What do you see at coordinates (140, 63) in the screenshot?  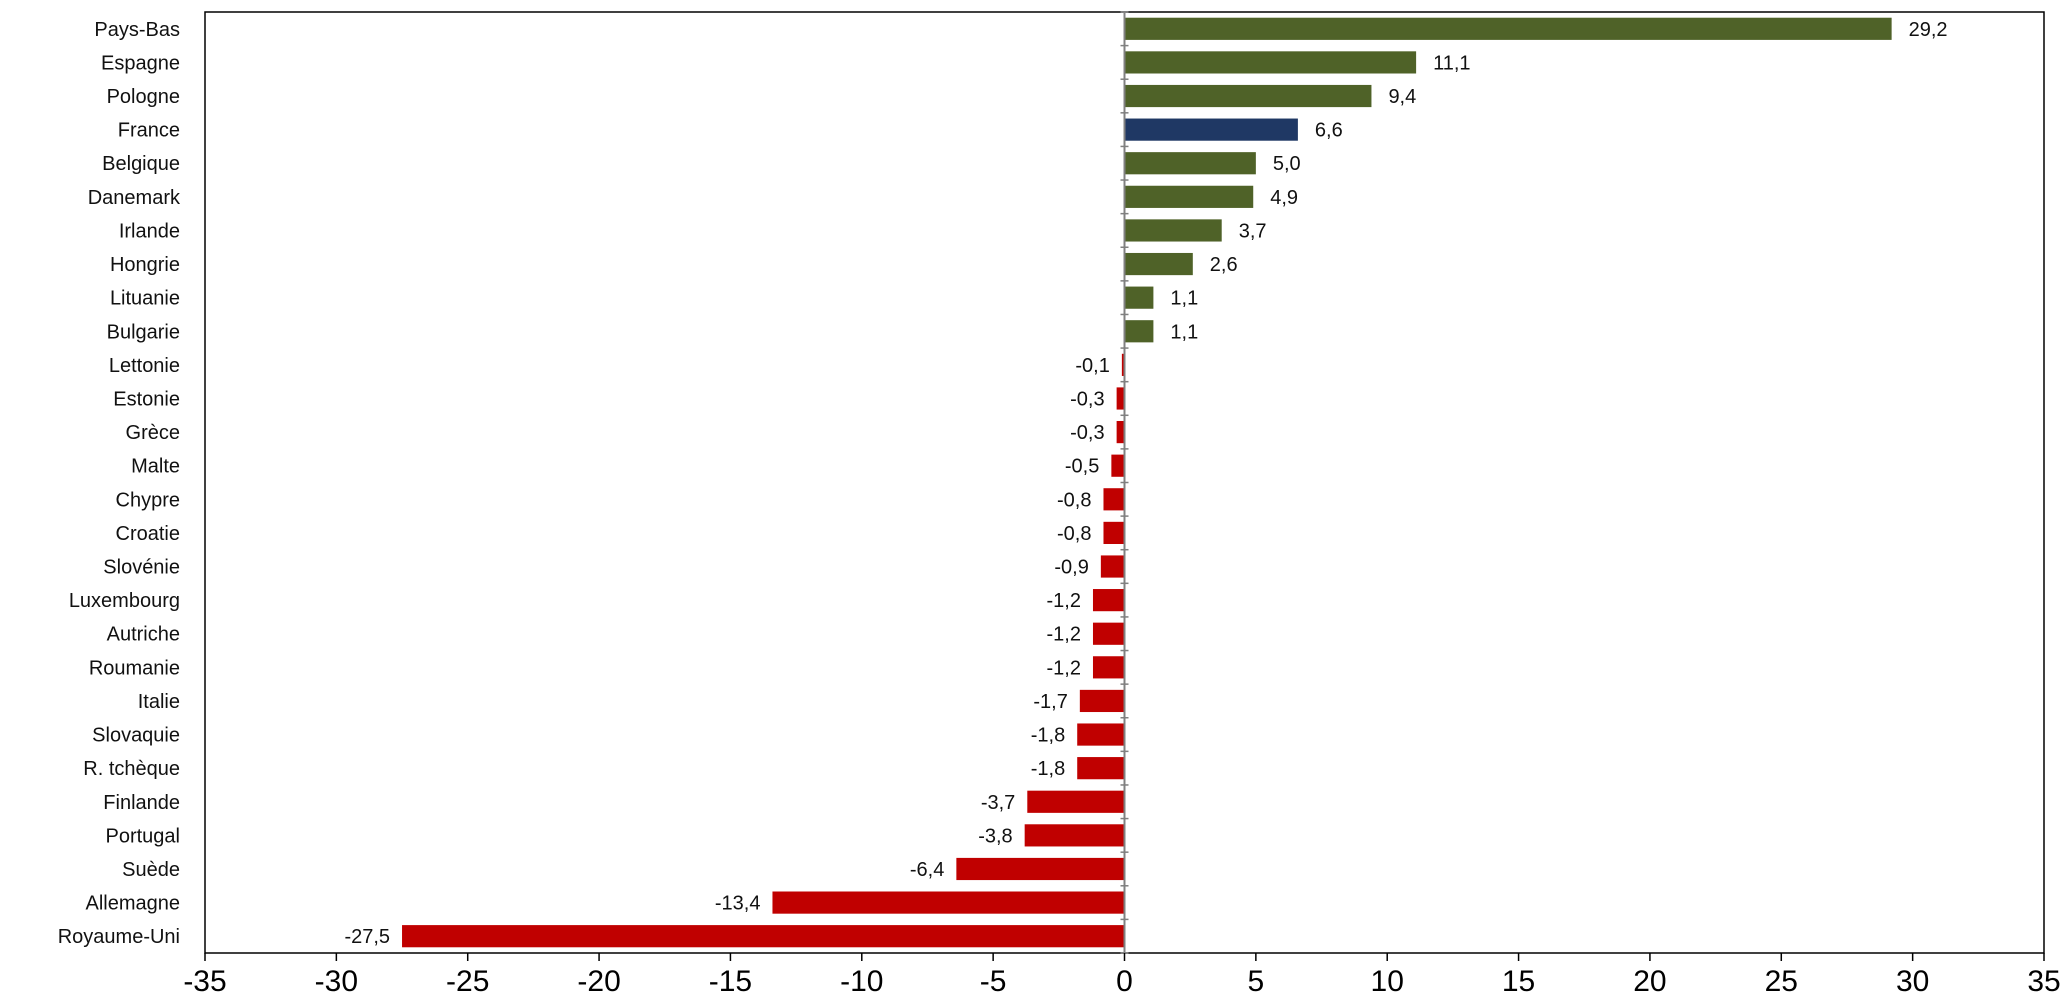 I see `category-label-1: Espagne` at bounding box center [140, 63].